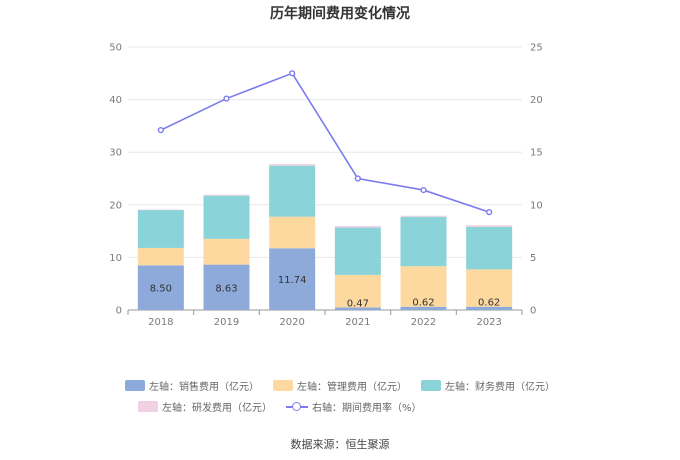 The height and width of the screenshot is (460, 680). Describe the element at coordinates (160, 322) in the screenshot. I see `x-tick-label: 2018` at that location.